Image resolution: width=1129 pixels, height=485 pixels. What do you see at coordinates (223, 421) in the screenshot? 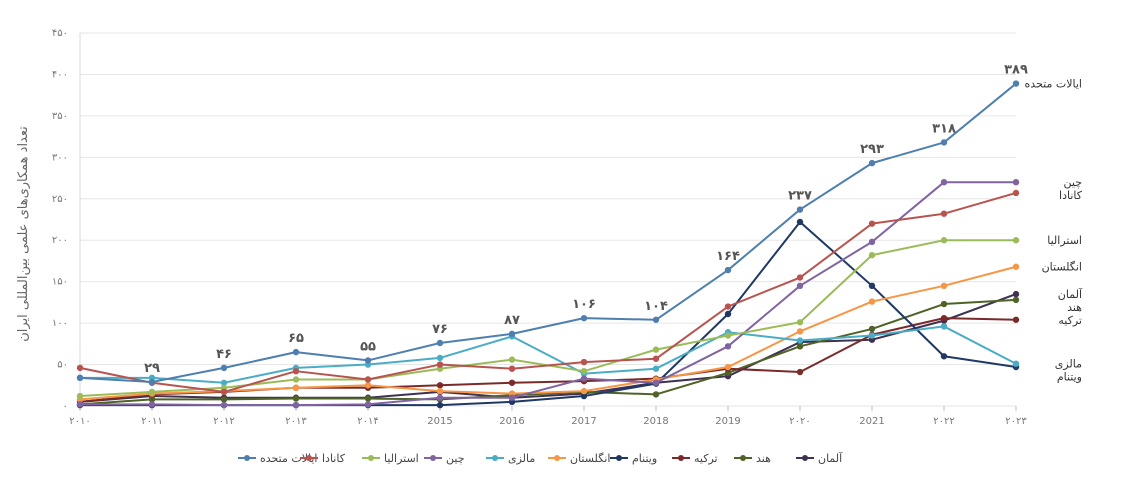
I see `x-tick-label: ۲۰۱۲` at bounding box center [223, 421].